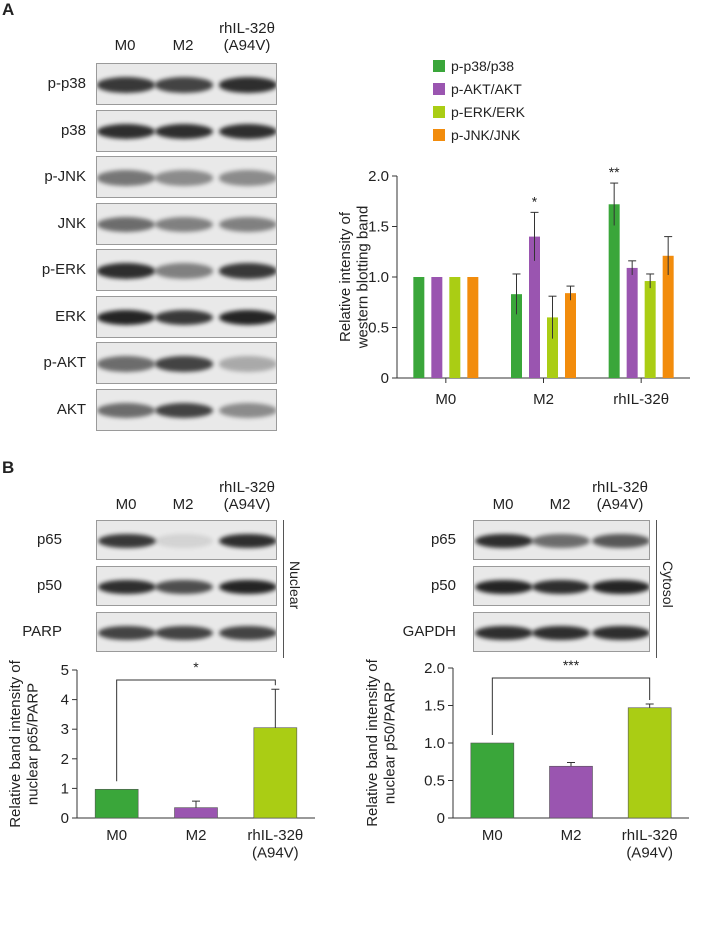  Describe the element at coordinates (42, 631) in the screenshot. I see `blot-row-label: PARP` at that location.